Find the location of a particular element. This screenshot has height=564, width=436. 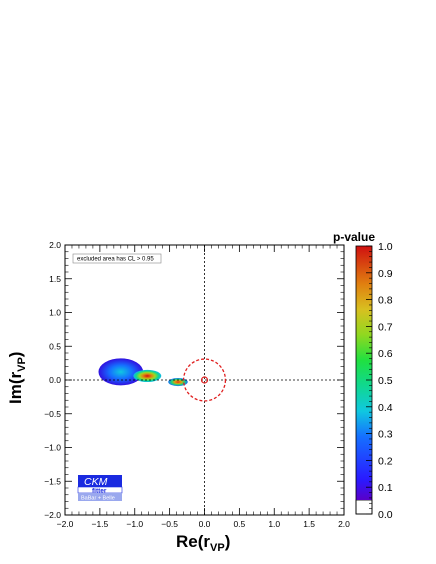

colorbar-gradient is located at coordinates (364, 373).